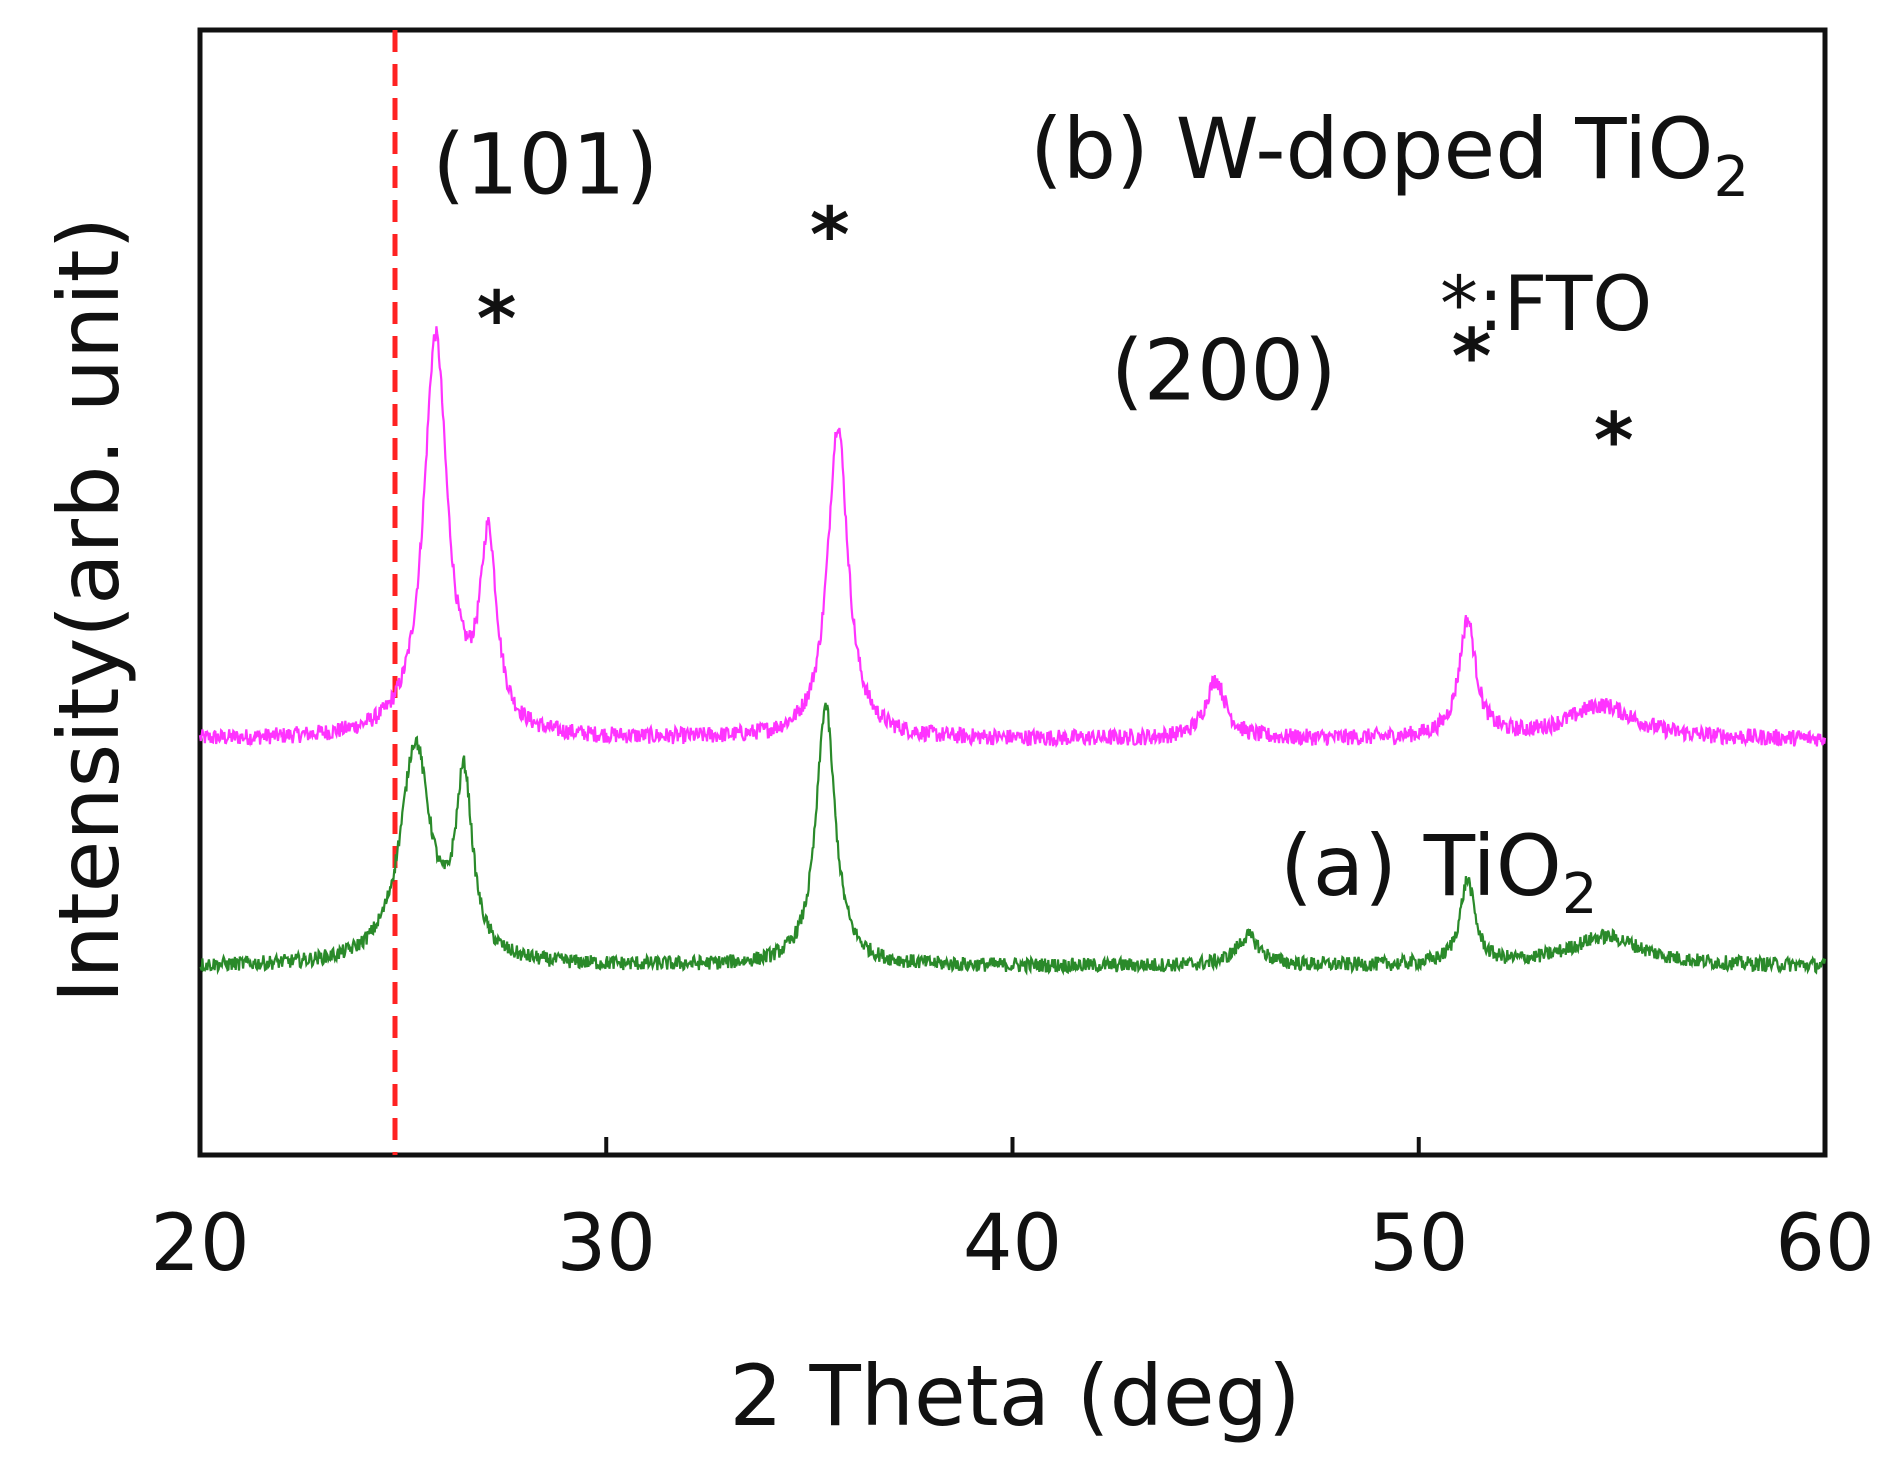 This screenshot has width=1901, height=1484. What do you see at coordinates (1389, 155) in the screenshot?
I see `series-label-b: (b) W-doped TiO2` at bounding box center [1389, 155].